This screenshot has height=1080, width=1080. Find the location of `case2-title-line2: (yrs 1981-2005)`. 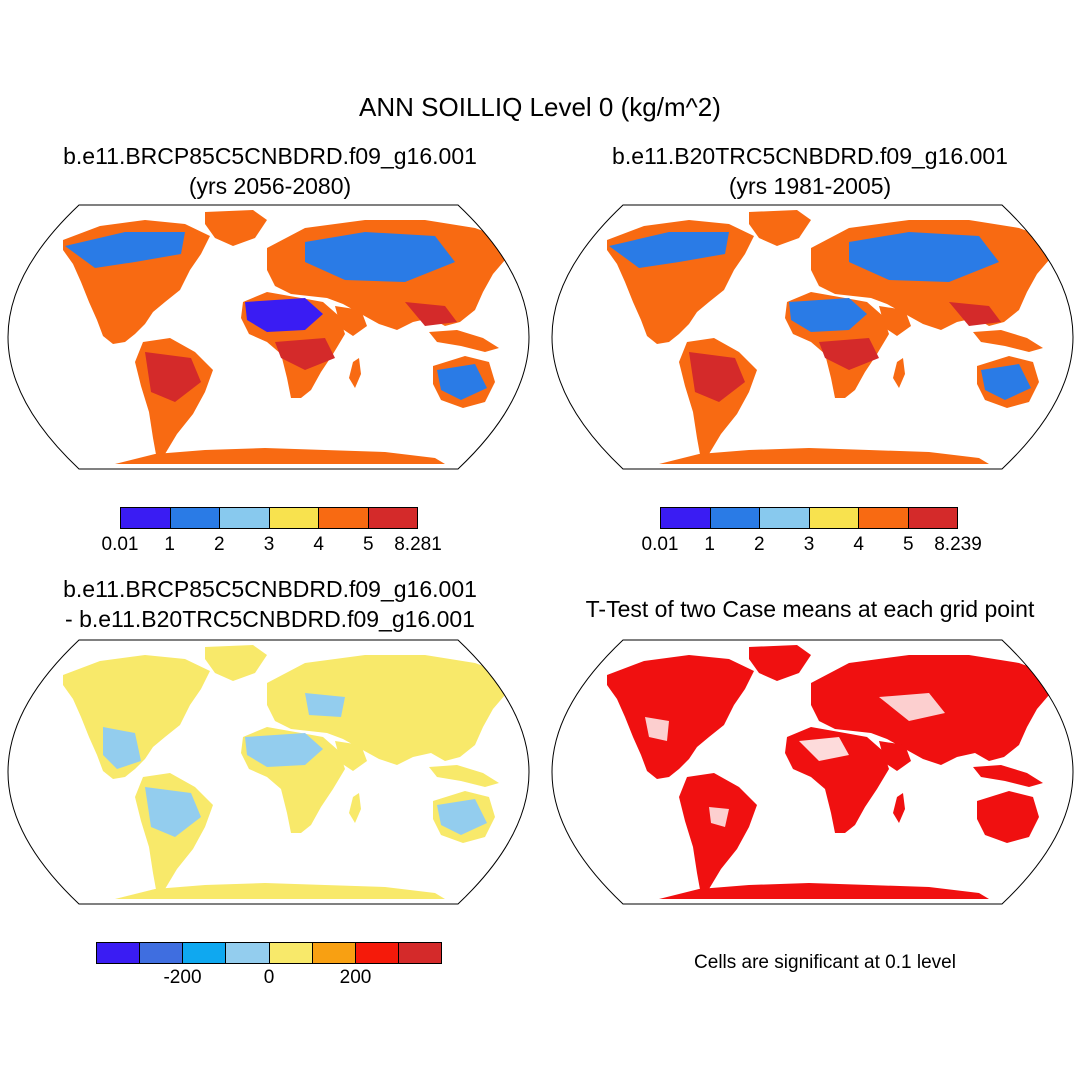

case2-title-line2: (yrs 1981-2005) is located at coordinates (810, 186).